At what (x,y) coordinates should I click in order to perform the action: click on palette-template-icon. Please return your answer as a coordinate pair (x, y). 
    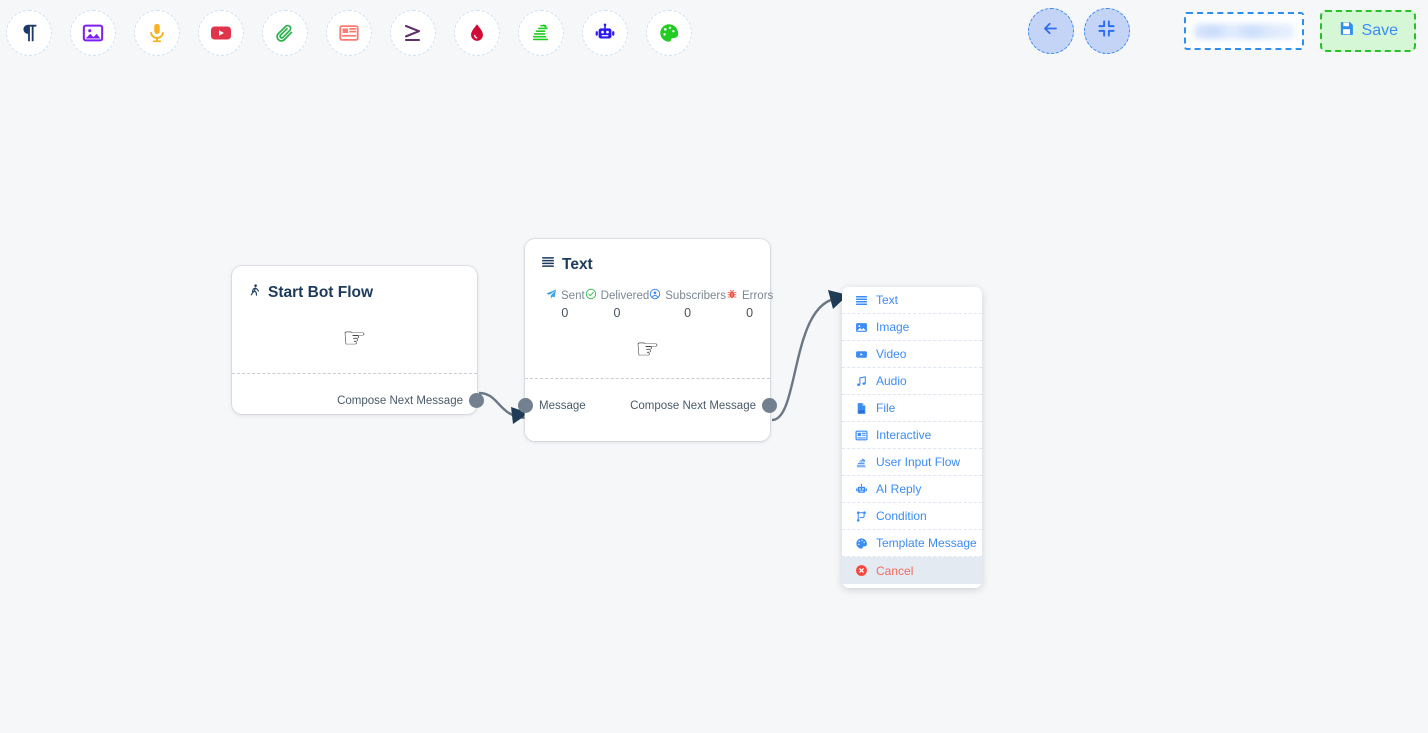
    Looking at the image, I should click on (669, 33).